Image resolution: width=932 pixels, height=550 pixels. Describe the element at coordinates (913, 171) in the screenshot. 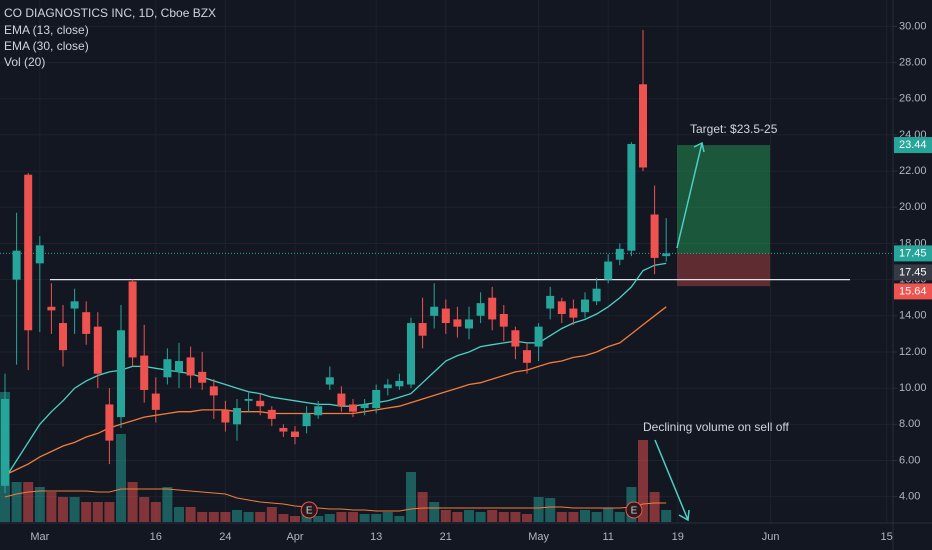

I see `y-tick-label: 22.00` at that location.